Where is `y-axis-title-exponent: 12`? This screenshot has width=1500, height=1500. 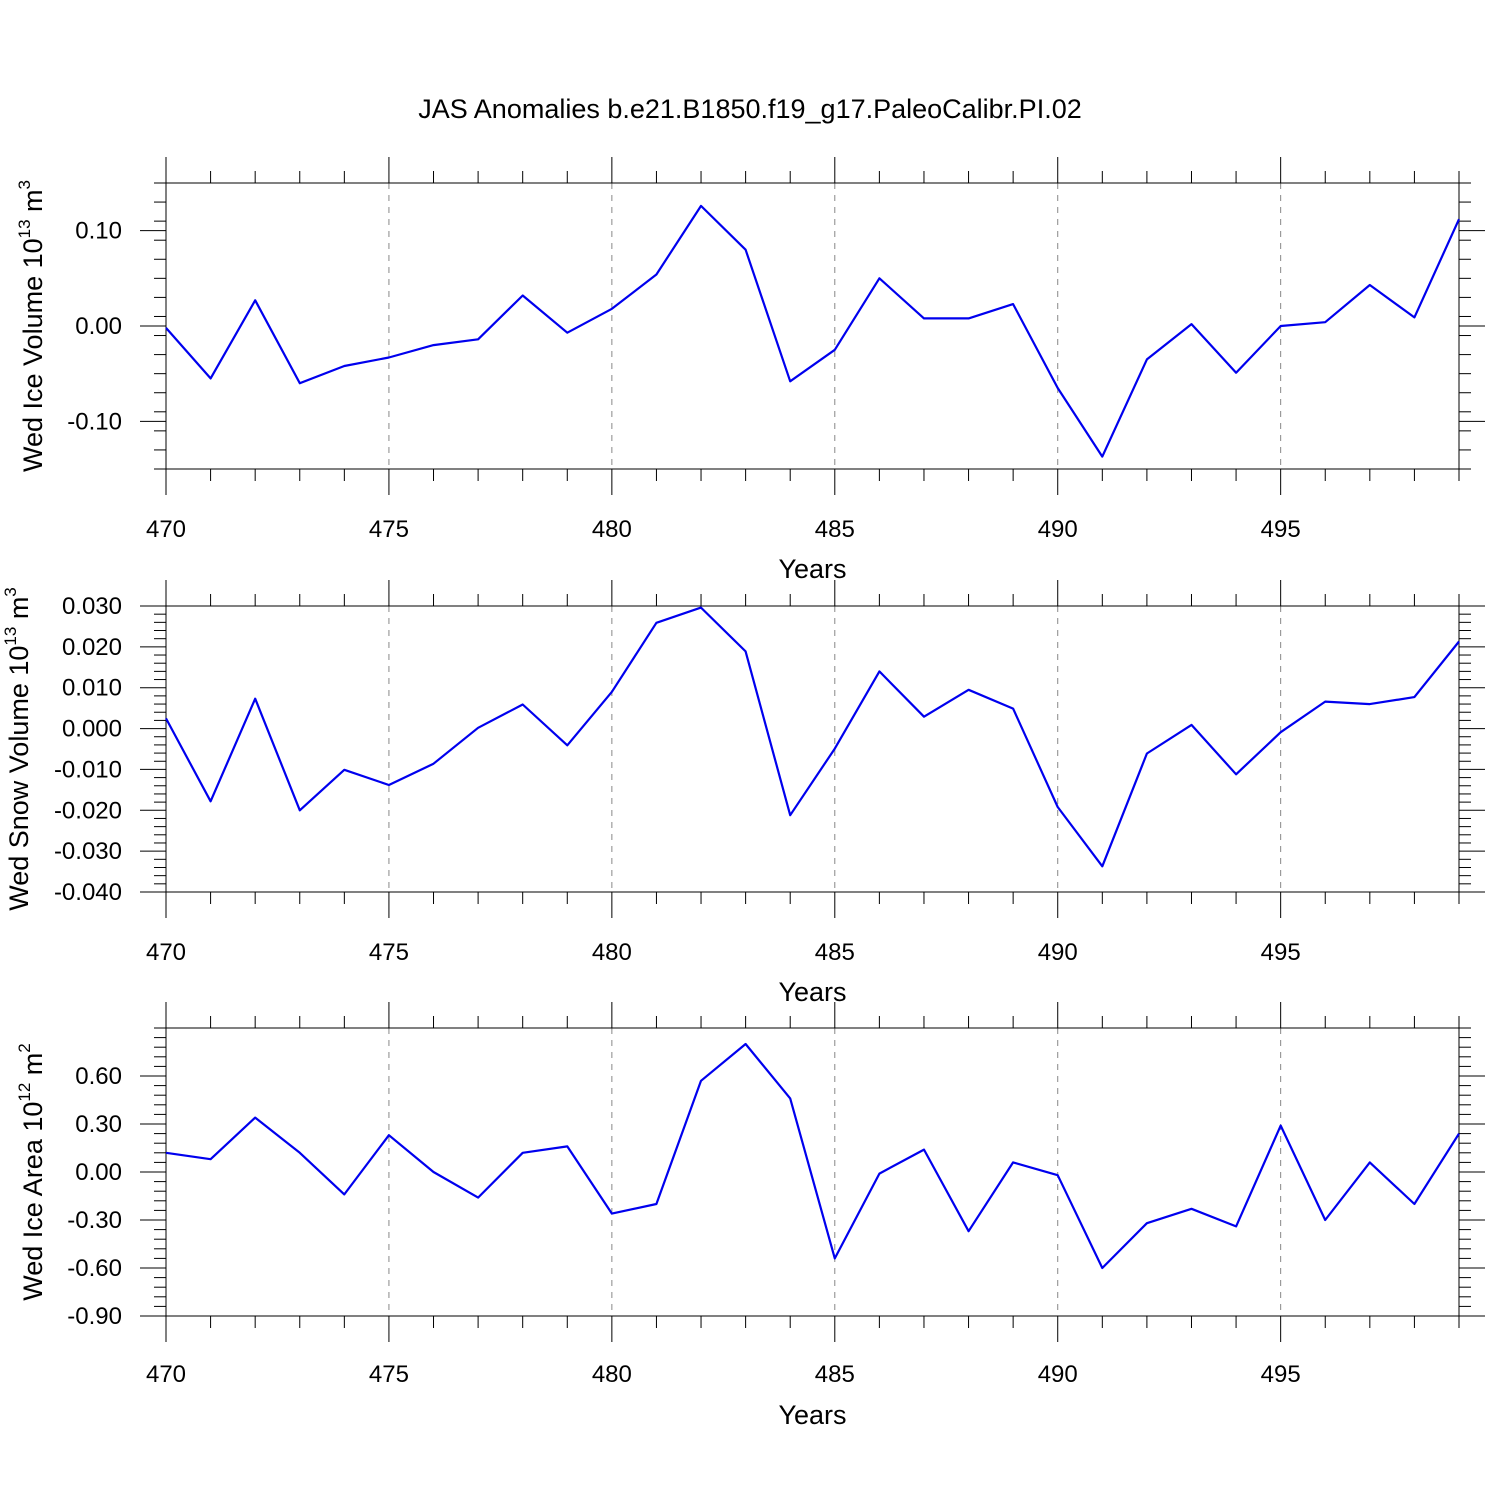
y-axis-title-exponent: 12 is located at coordinates (24, 1092).